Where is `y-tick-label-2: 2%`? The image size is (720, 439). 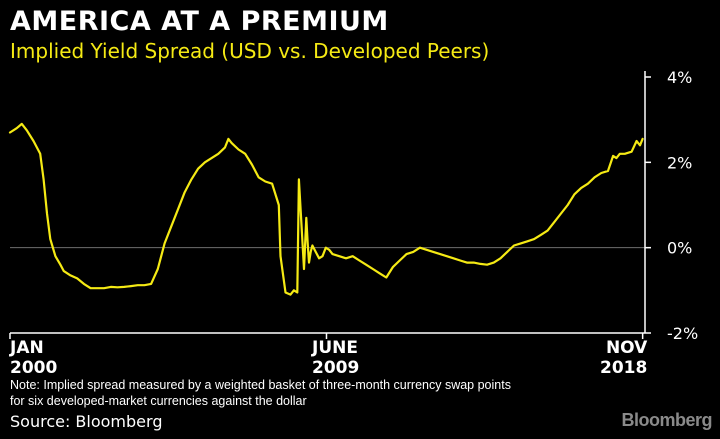 y-tick-label-2: 2% is located at coordinates (679, 162).